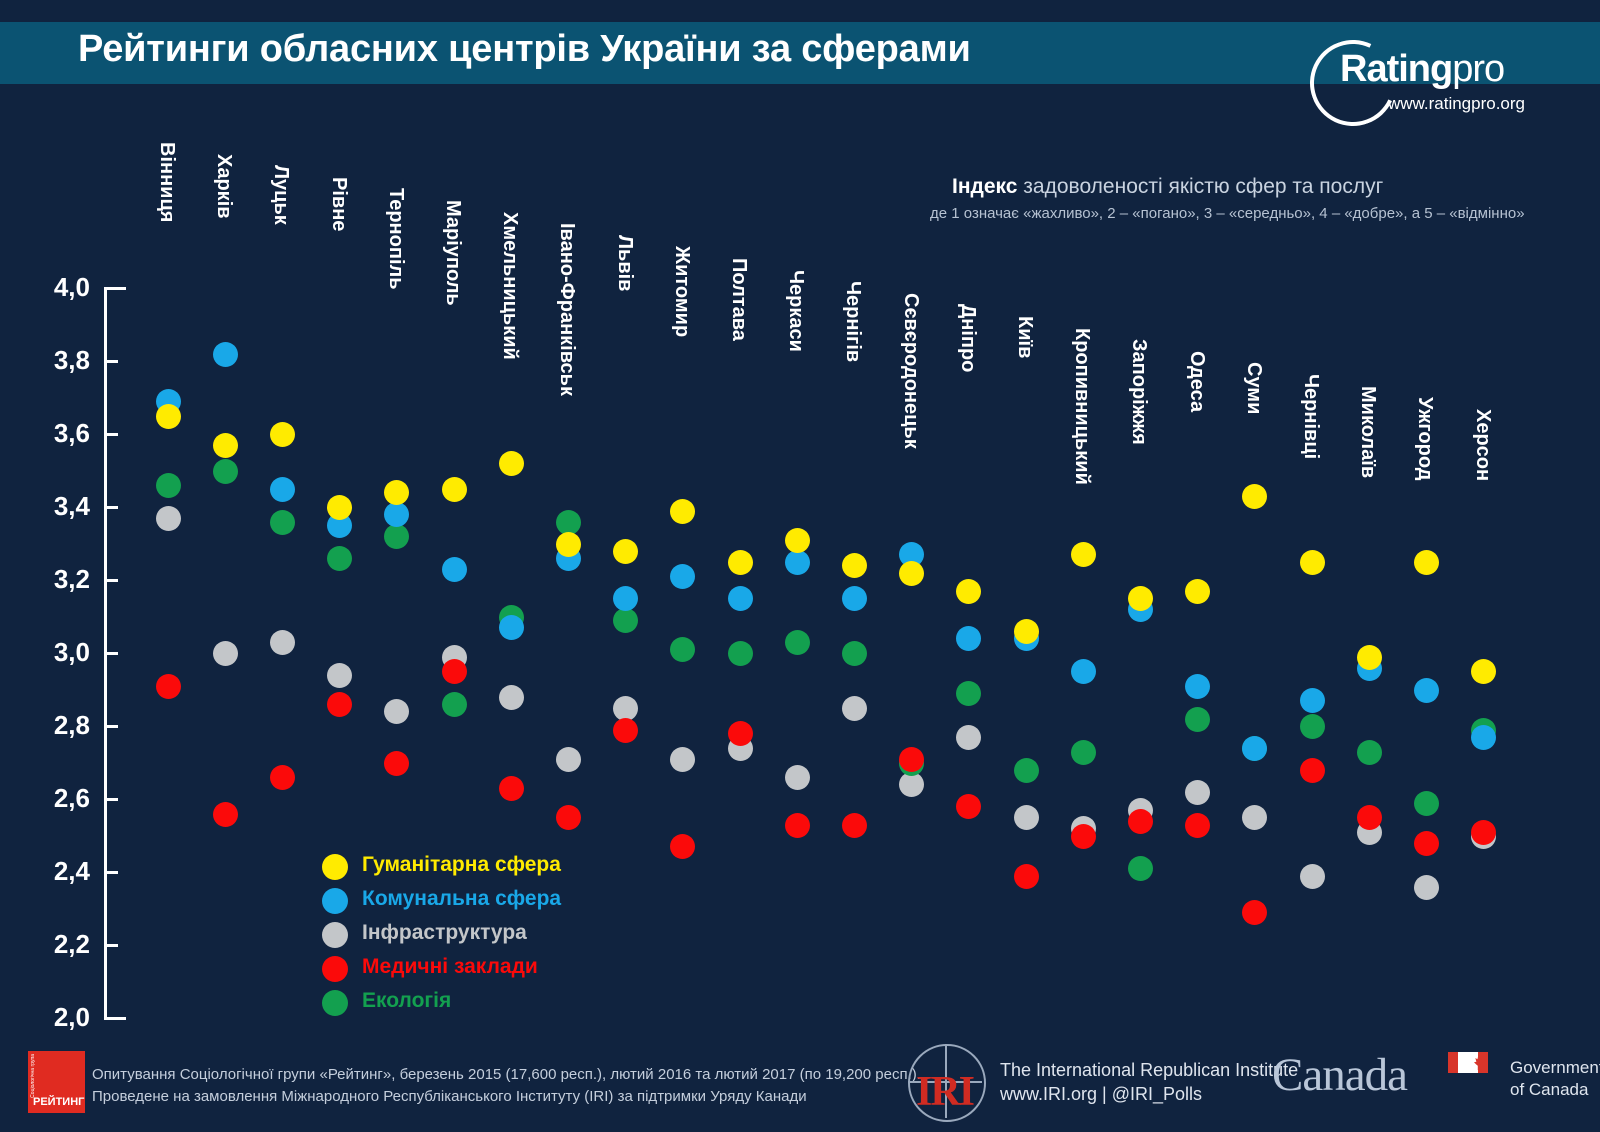 This screenshot has width=1600, height=1132. What do you see at coordinates (71, 578) in the screenshot?
I see `y-axis-tick-label: 3,2` at bounding box center [71, 578].